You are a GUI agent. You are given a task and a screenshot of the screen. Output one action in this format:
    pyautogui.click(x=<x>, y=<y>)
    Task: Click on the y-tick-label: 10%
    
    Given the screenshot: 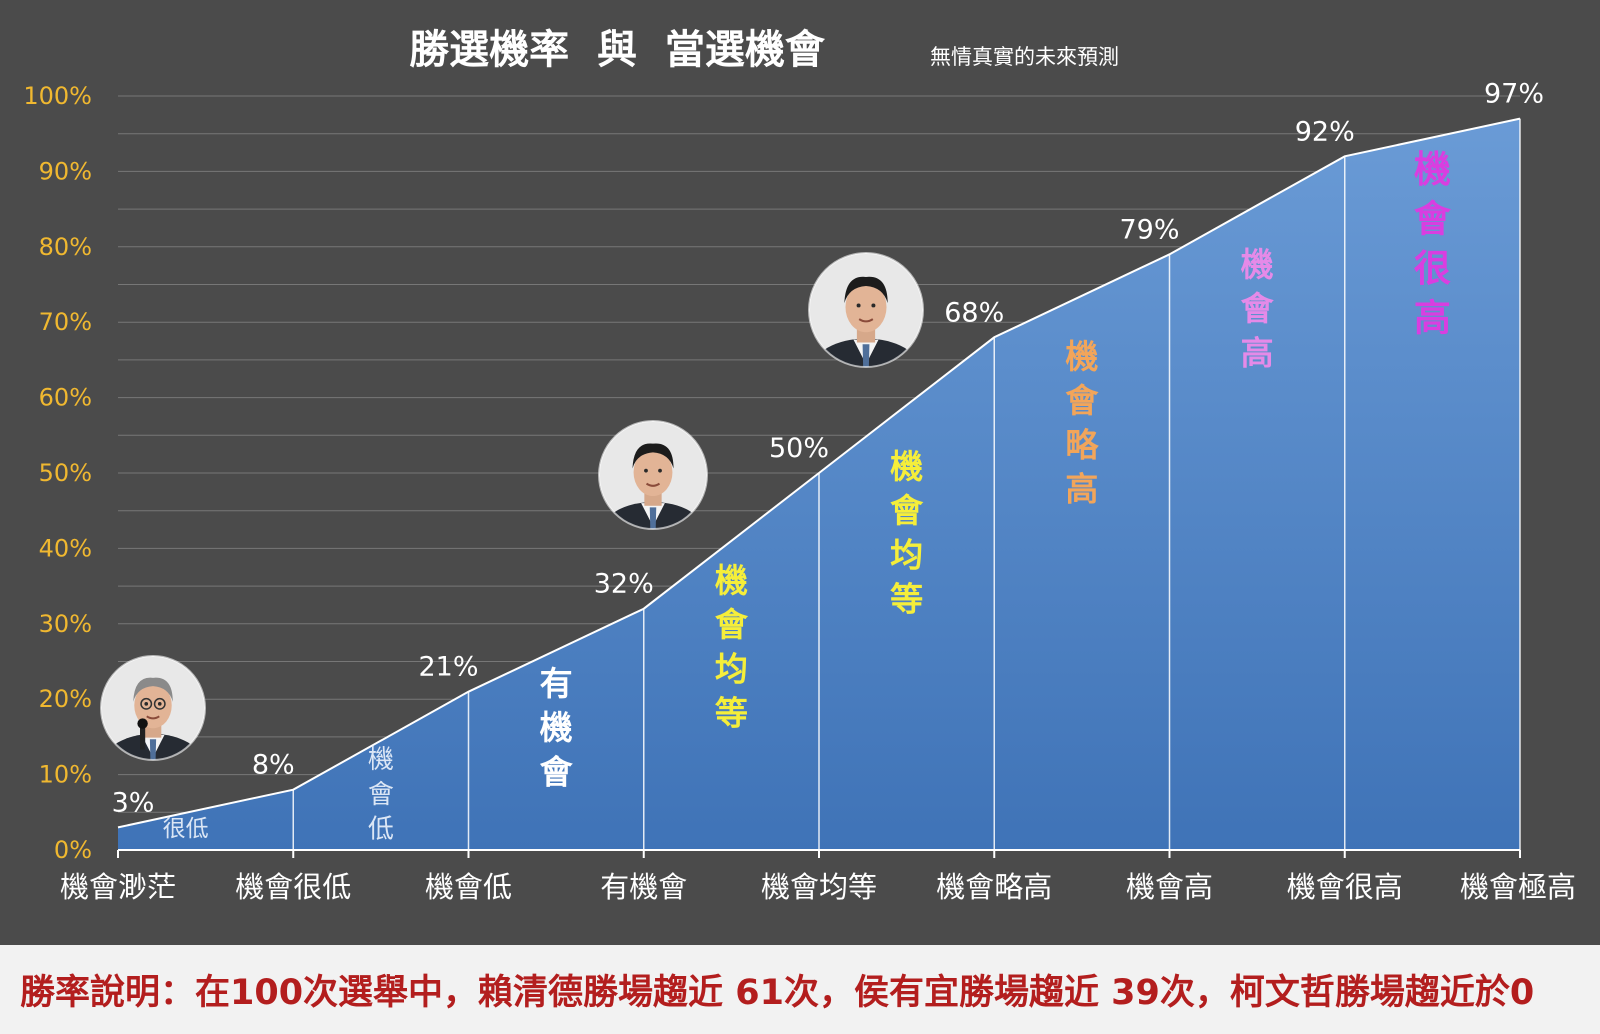 What is the action you would take?
    pyautogui.click(x=65, y=775)
    